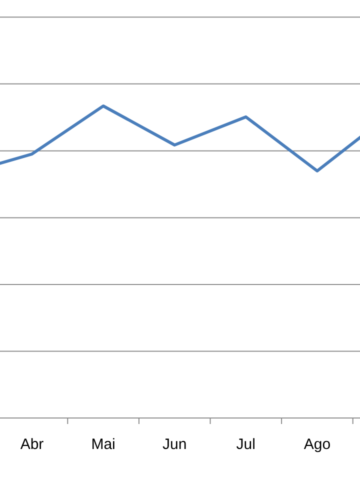 Image resolution: width=360 pixels, height=504 pixels. Describe the element at coordinates (174, 444) in the screenshot. I see `x-tick-label: Jun` at that location.